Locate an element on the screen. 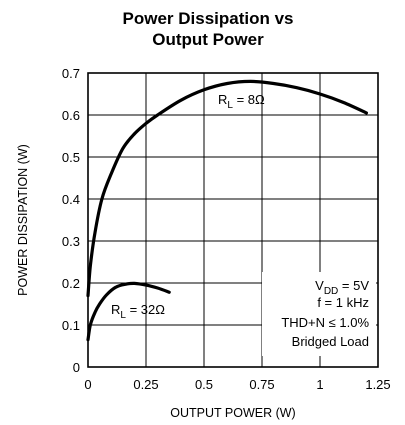  y-tick-label: 0.3 is located at coordinates (71, 241).